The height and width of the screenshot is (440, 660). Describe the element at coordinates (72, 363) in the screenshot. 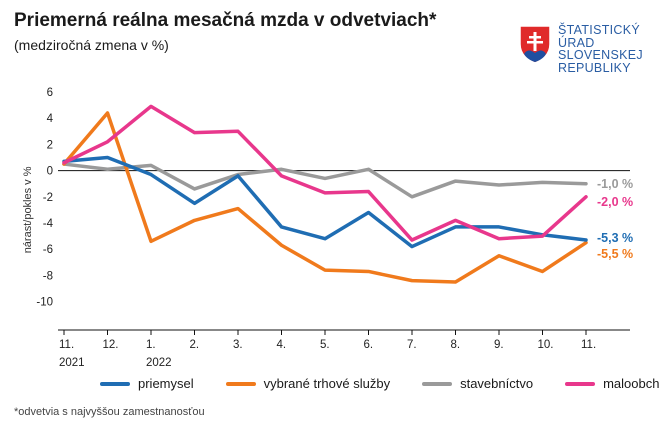

I see `x-year-label: 2021` at that location.